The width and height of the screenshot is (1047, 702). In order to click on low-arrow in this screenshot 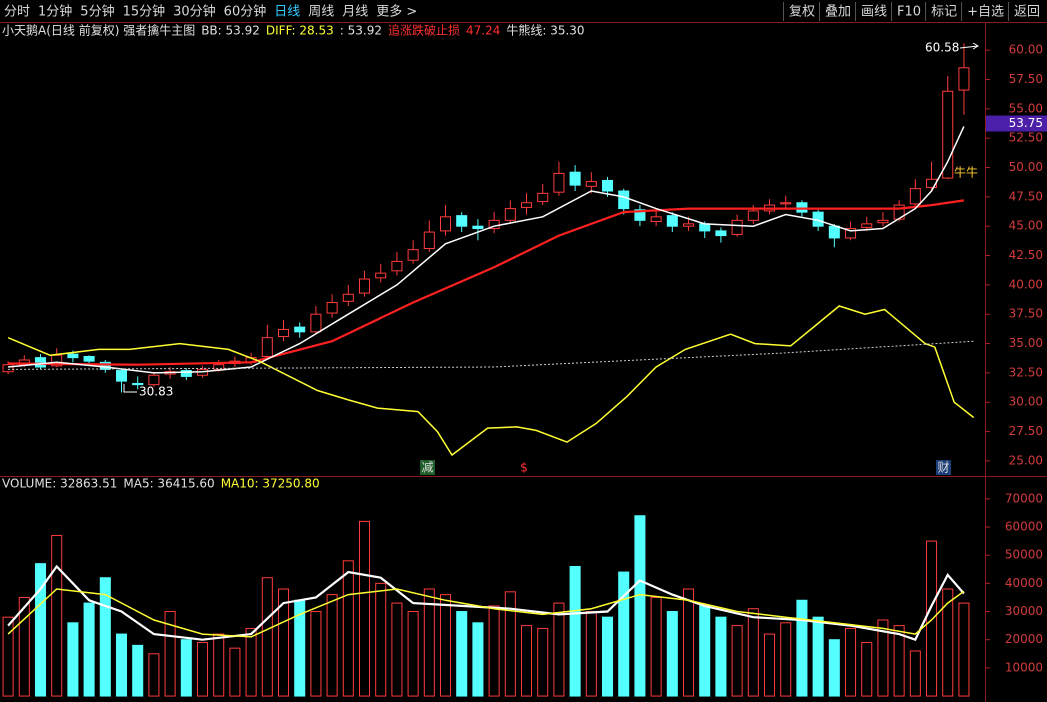, I will do `click(130, 388)`.